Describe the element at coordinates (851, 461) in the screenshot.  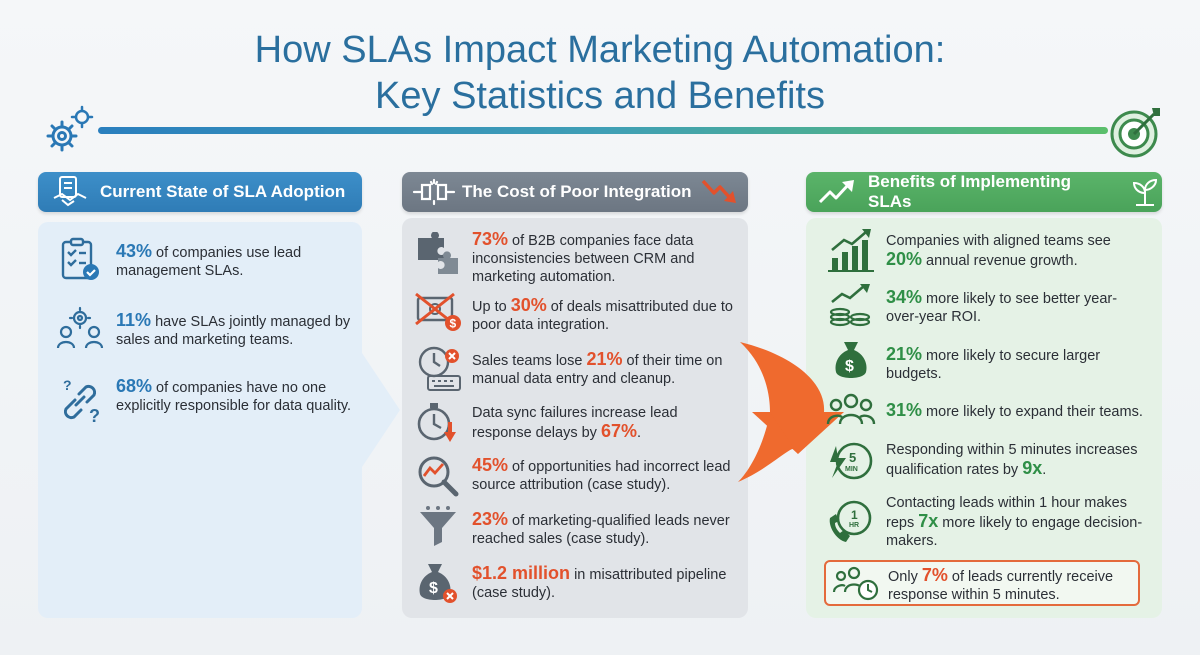
I see `five-minute-bolt-icon: 5 MIN` at that location.